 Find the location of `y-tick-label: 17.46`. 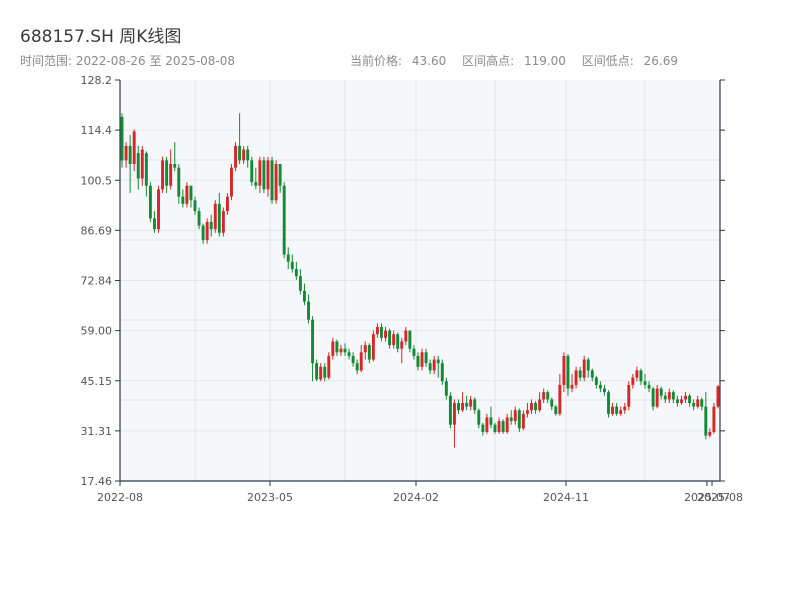

y-tick-label: 17.46 is located at coordinates (97, 481).